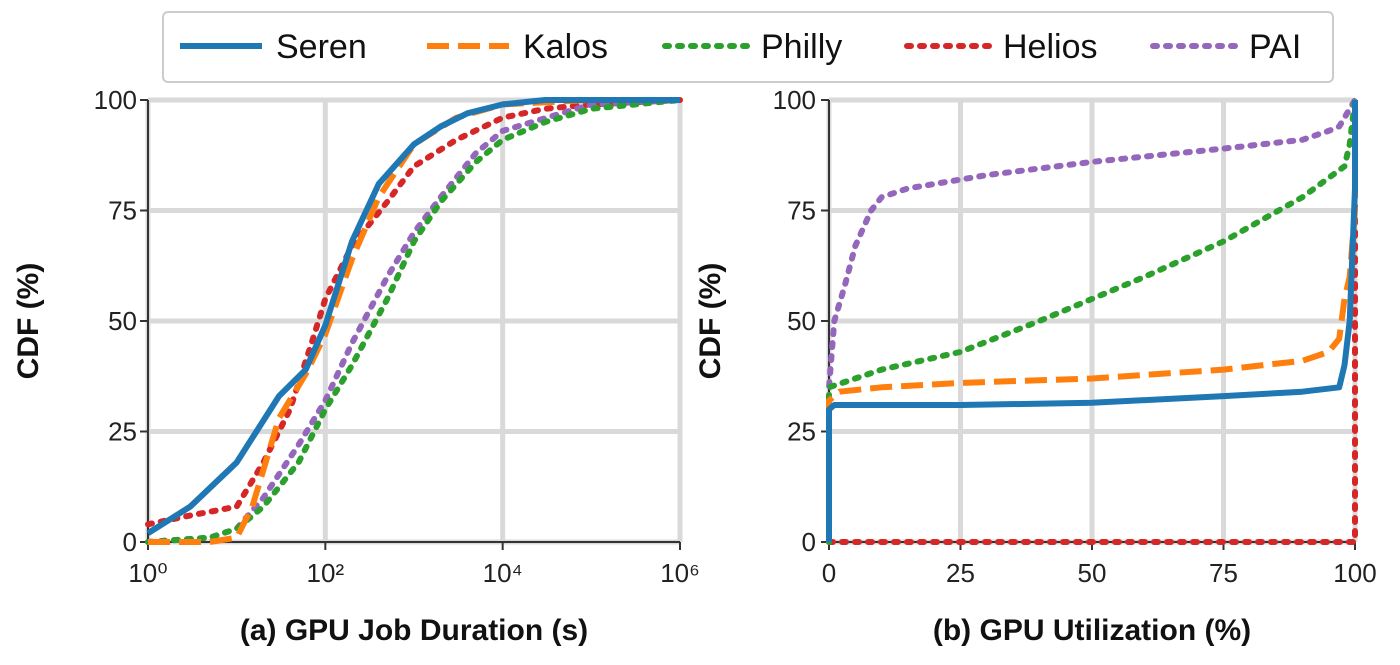 The image size is (1400, 665). What do you see at coordinates (321, 47) in the screenshot?
I see `legend-label: Seren` at bounding box center [321, 47].